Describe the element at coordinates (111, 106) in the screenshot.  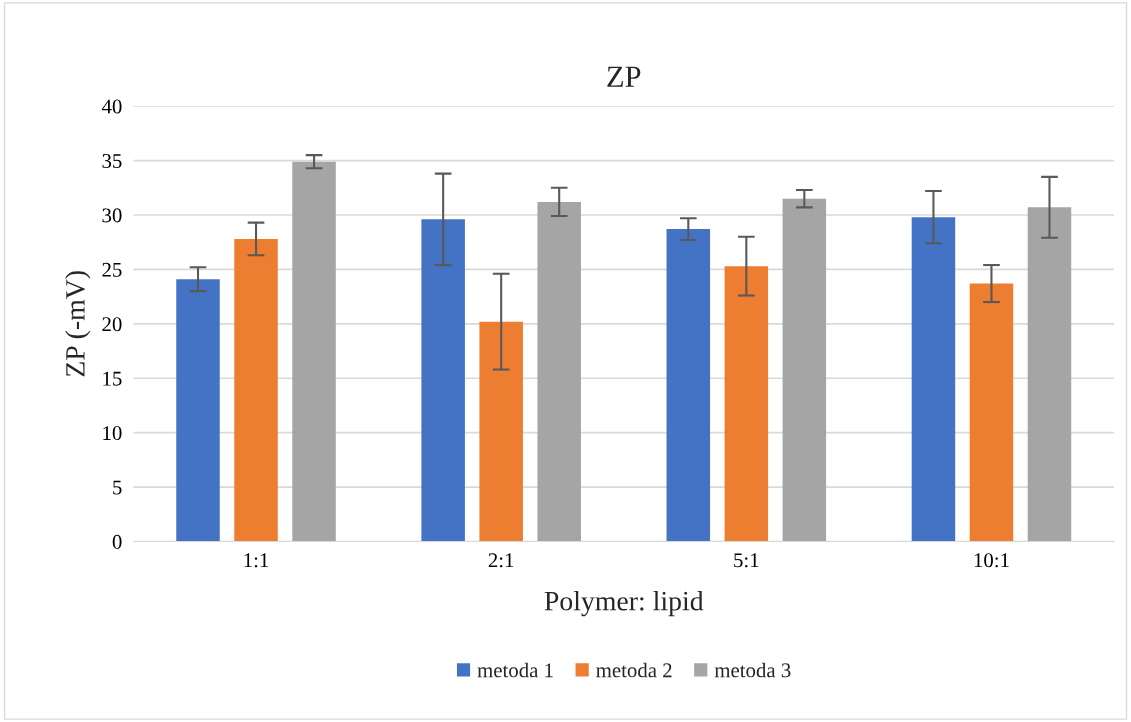
I see `y-tick-label: 40` at that location.